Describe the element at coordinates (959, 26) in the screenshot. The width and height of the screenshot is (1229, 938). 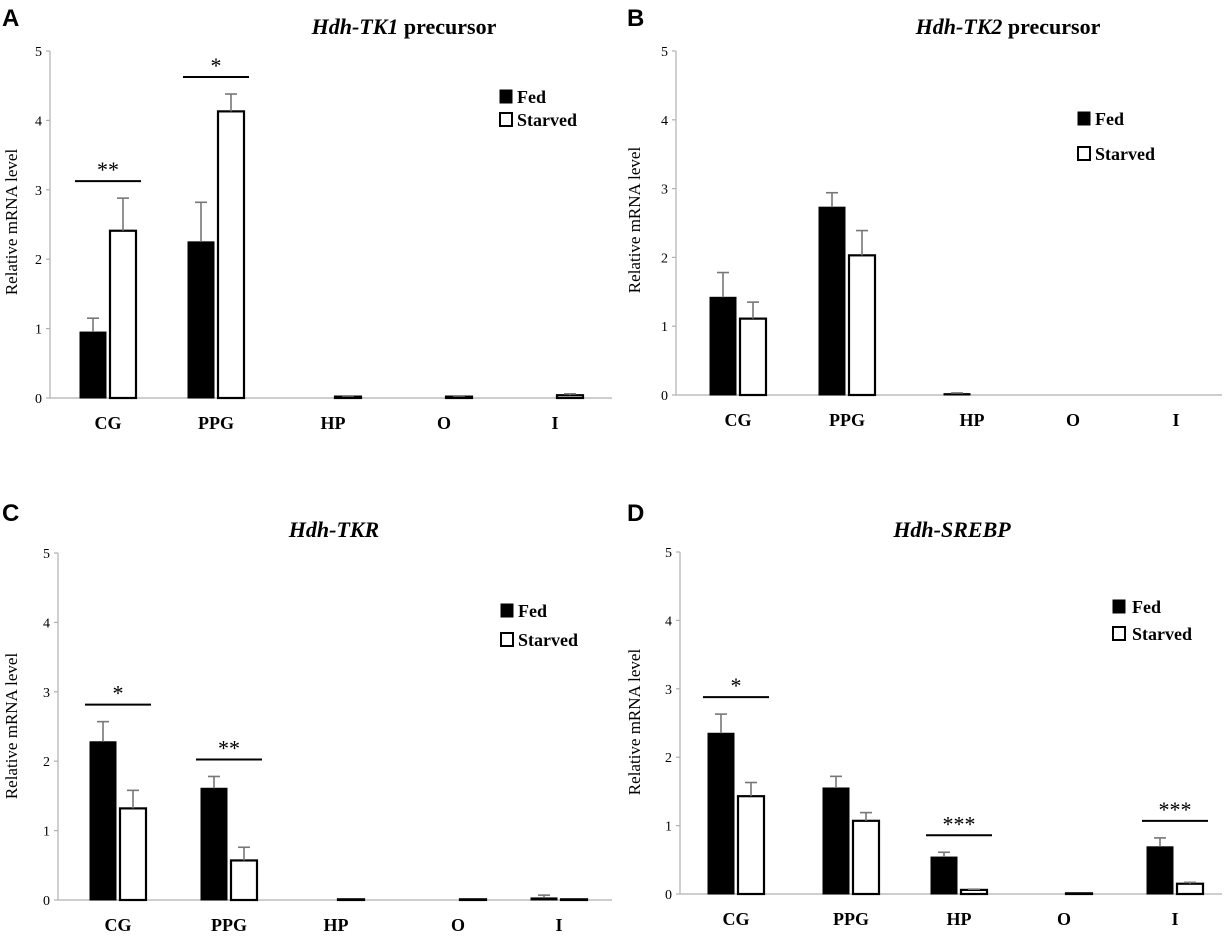
I see `chart-title-italic: Hdh-TK2` at that location.